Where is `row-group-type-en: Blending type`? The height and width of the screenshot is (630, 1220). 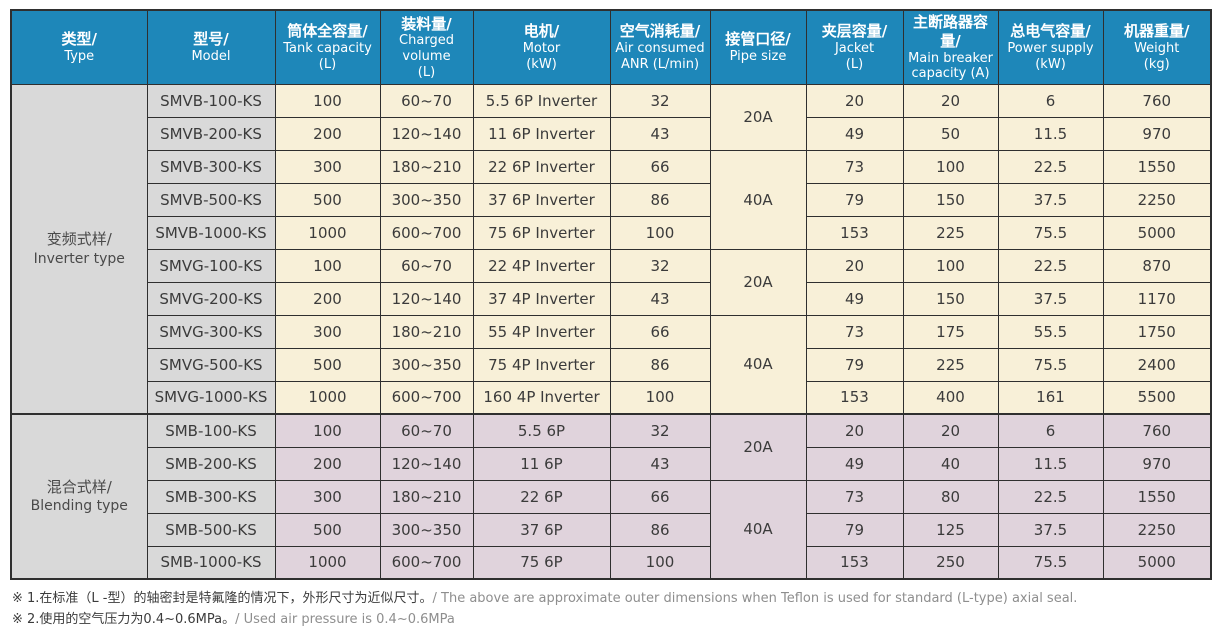
row-group-type-en: Blending type is located at coordinates (79, 506).